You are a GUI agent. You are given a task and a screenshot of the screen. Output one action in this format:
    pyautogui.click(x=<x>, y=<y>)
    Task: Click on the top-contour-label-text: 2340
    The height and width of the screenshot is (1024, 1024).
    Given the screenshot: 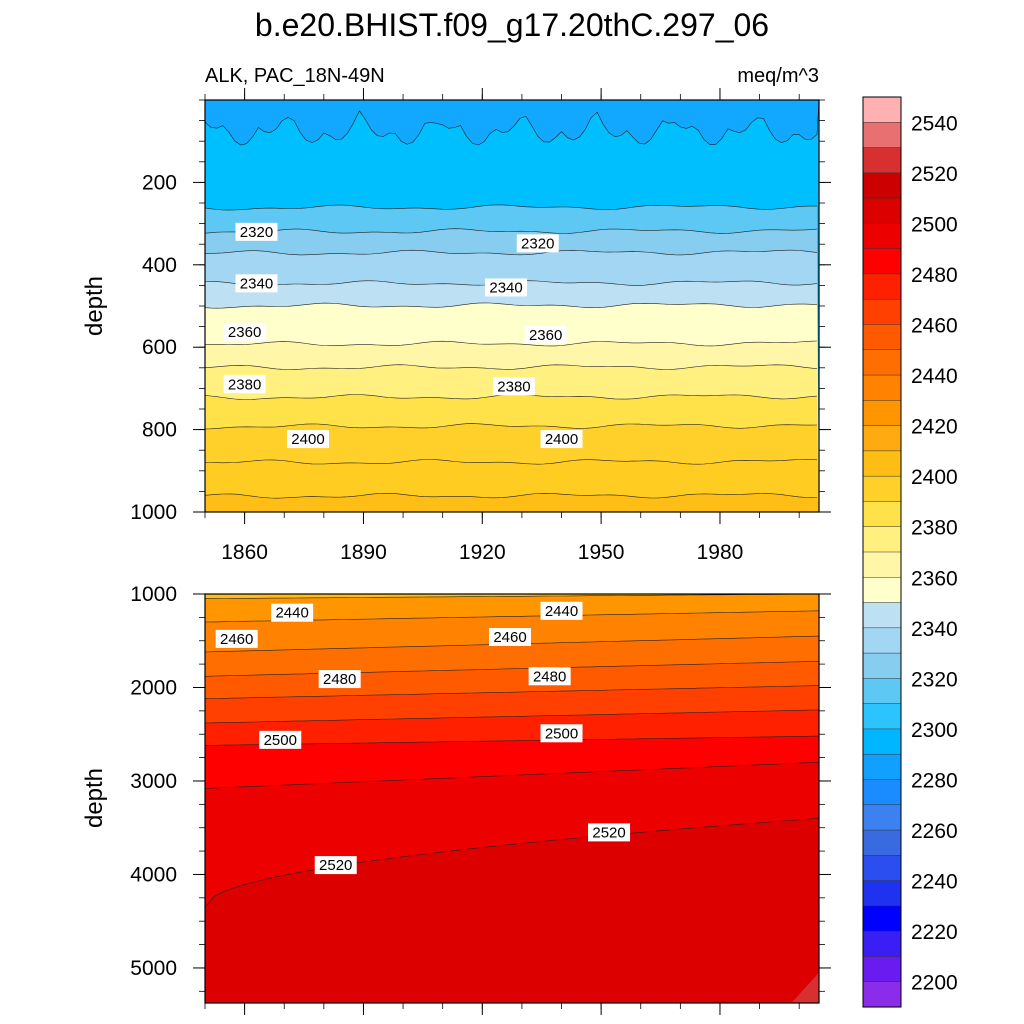 What is the action you would take?
    pyautogui.click(x=256, y=283)
    